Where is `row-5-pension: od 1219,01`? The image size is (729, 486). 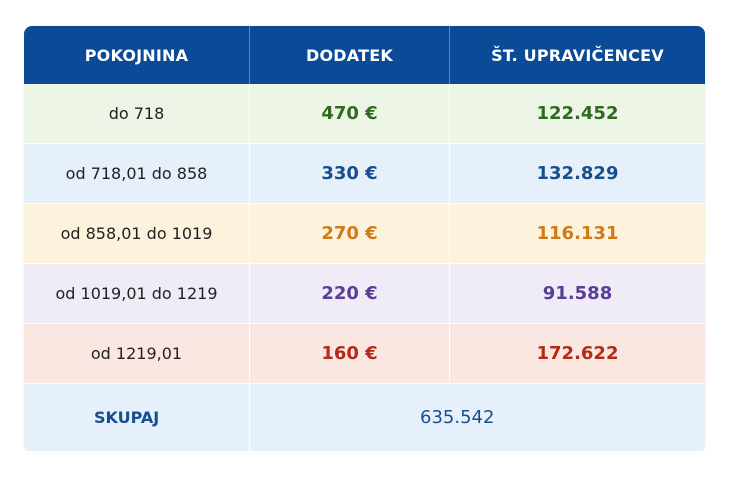 row-5-pension: od 1219,01 is located at coordinates (137, 354).